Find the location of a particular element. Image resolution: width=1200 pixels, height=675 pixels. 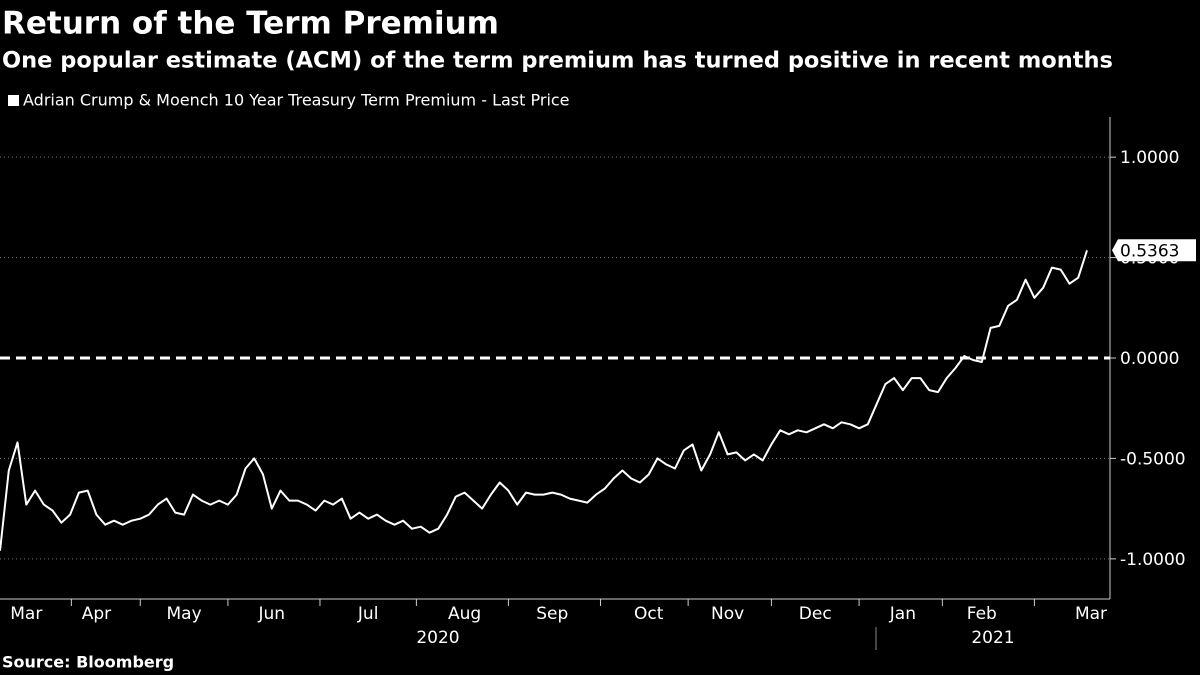

chart-title: Return of the Term Premium is located at coordinates (250, 24).